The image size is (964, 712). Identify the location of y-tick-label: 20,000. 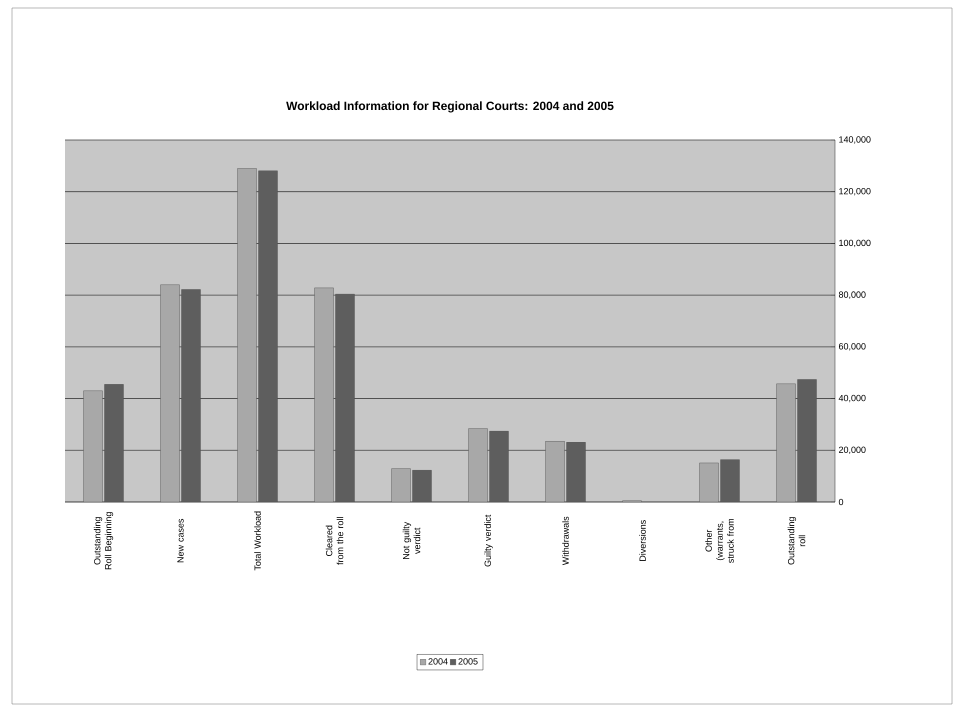
(852, 450).